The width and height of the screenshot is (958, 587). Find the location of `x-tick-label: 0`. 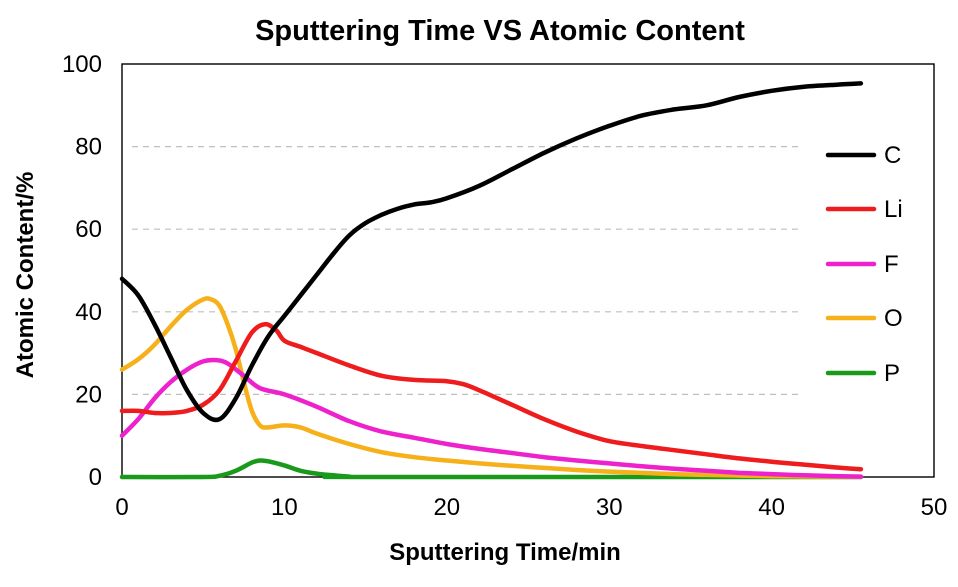

x-tick-label: 0 is located at coordinates (121, 507).